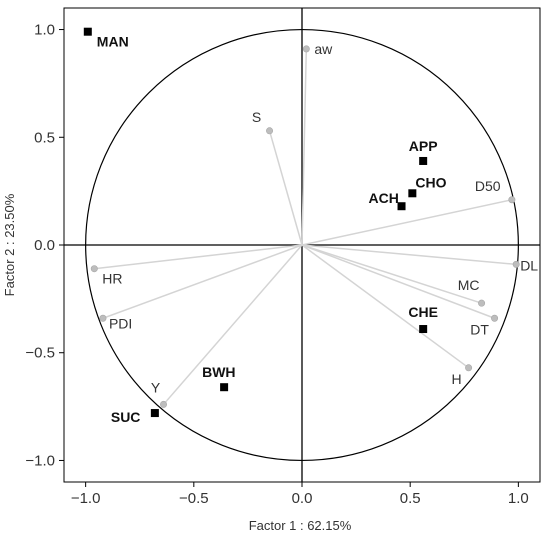  I want to click on supplementary-point-man, so click(87, 31).